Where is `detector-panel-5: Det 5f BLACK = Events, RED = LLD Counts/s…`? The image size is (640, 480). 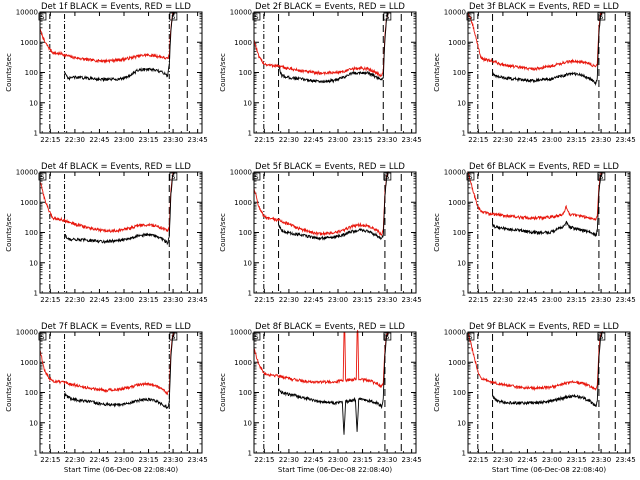 detector-panel-5: Det 5f BLACK = Events, RED = LLD Counts/s… is located at coordinates (320, 233).